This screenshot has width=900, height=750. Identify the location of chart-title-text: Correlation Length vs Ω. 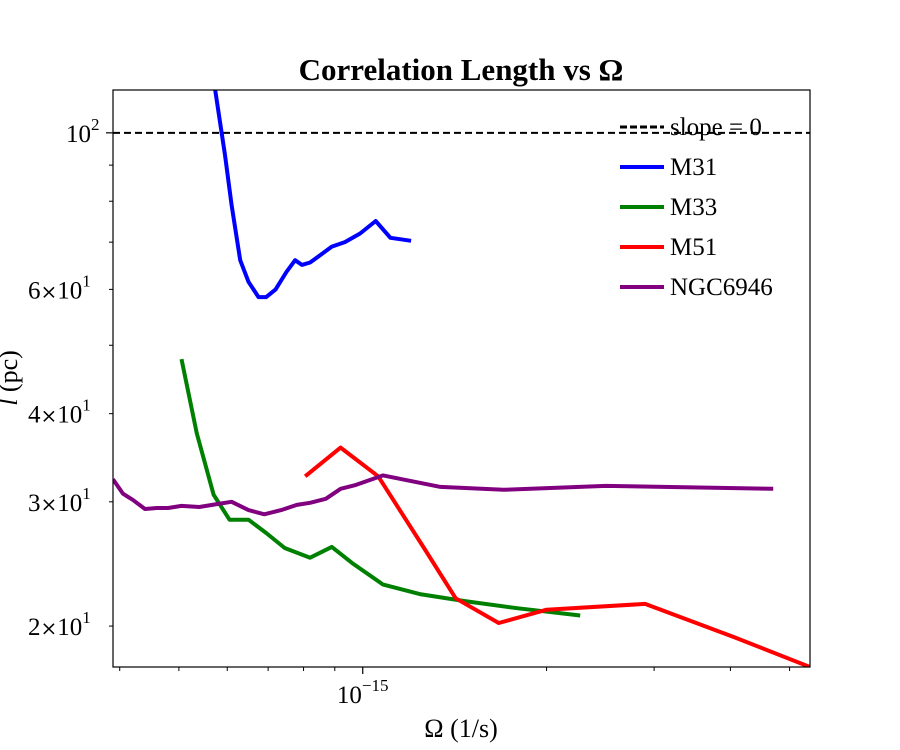
(461, 69).